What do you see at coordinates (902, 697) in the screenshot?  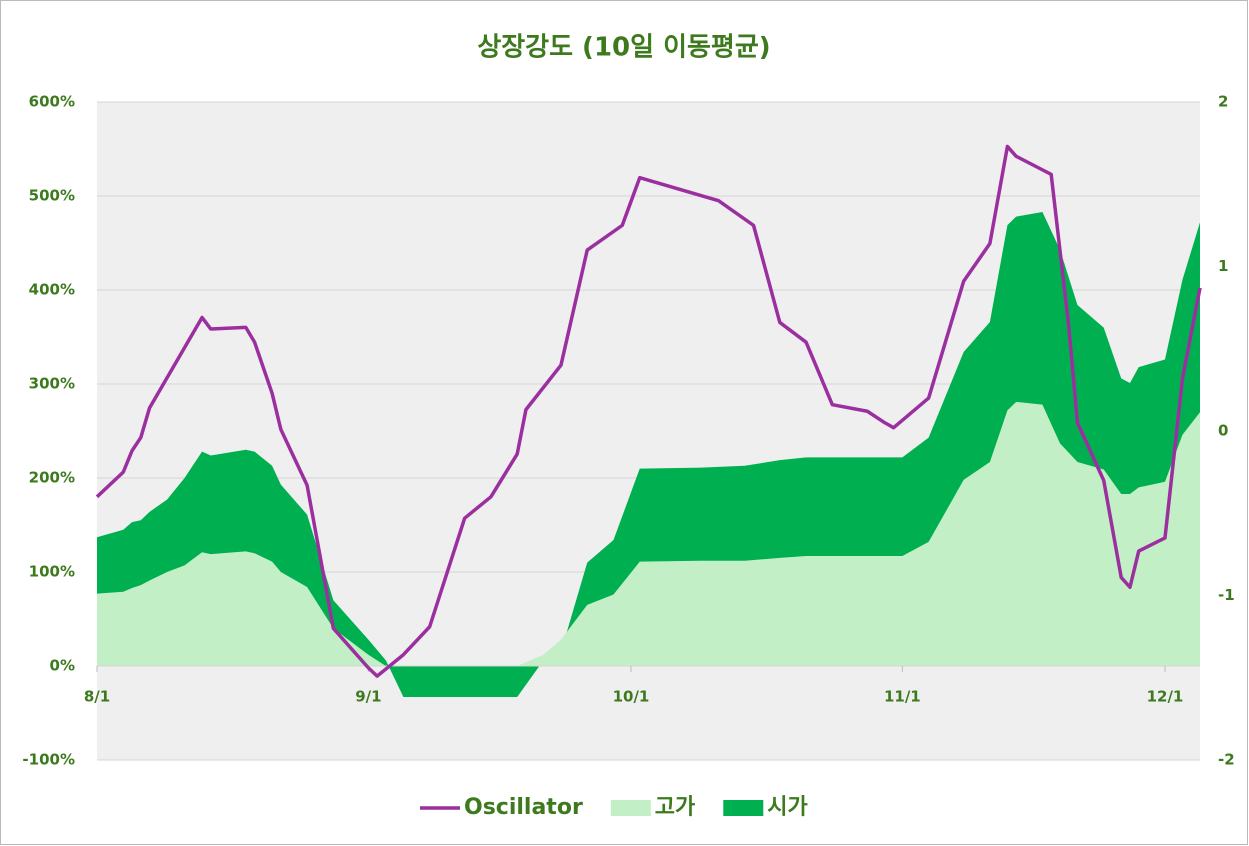 I see `x-tick-label: 11/1` at bounding box center [902, 697].